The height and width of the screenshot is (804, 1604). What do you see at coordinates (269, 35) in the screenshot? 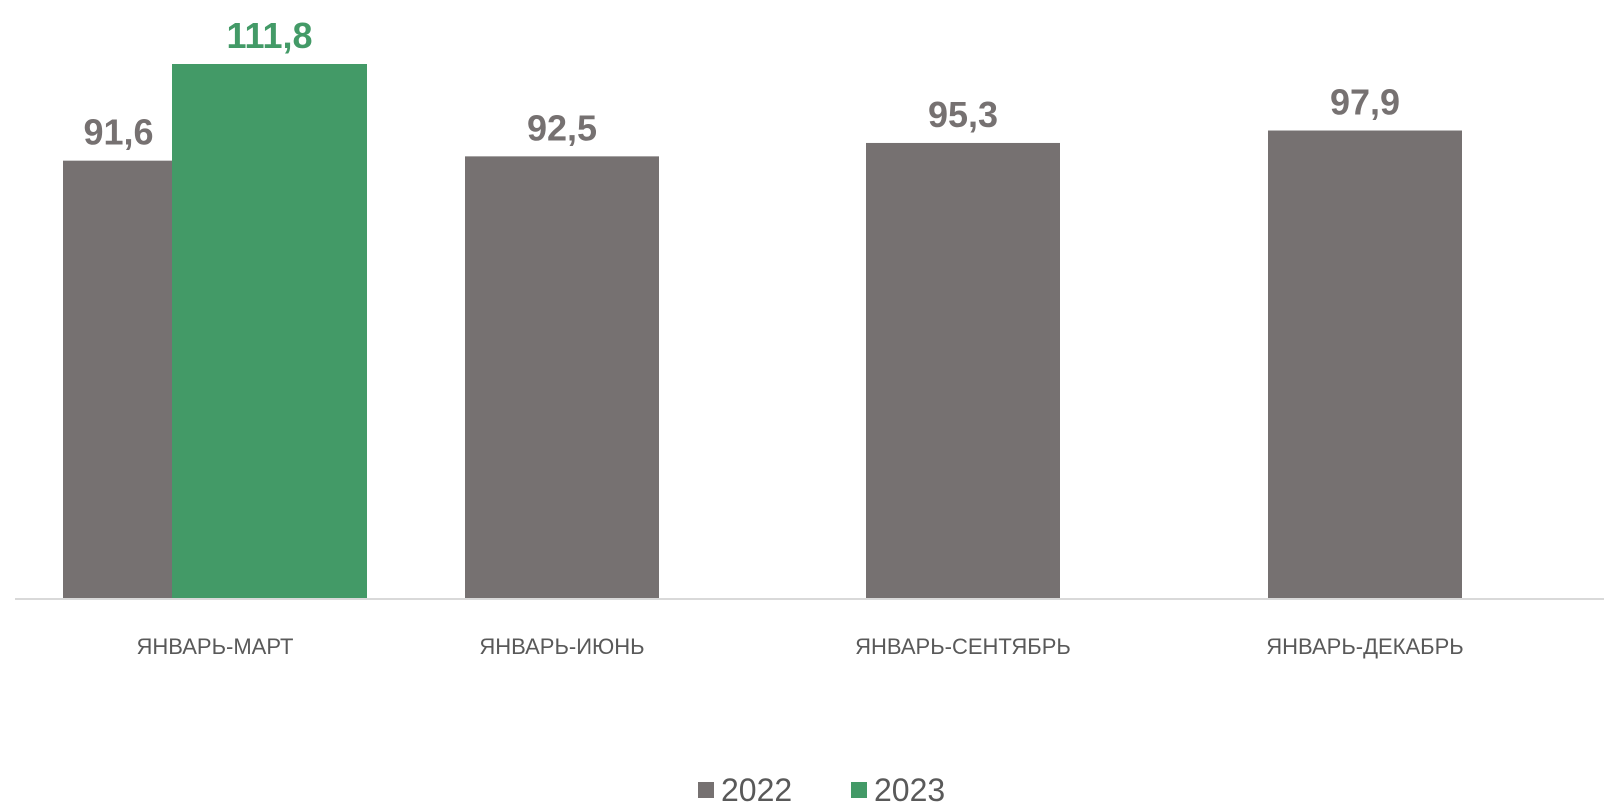
I see `value-label-2023-1: 111,8` at bounding box center [269, 35].